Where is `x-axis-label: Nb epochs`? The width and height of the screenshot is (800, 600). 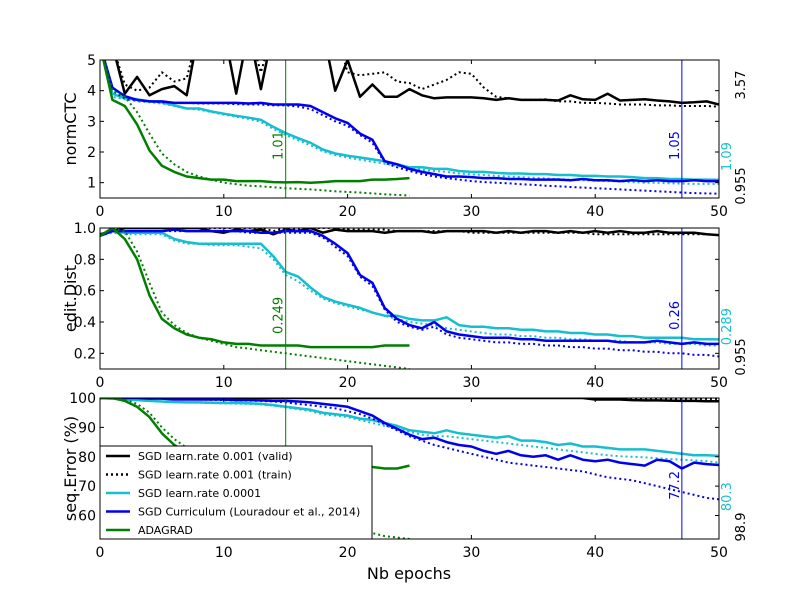
x-axis-label: Nb epochs is located at coordinates (409, 573).